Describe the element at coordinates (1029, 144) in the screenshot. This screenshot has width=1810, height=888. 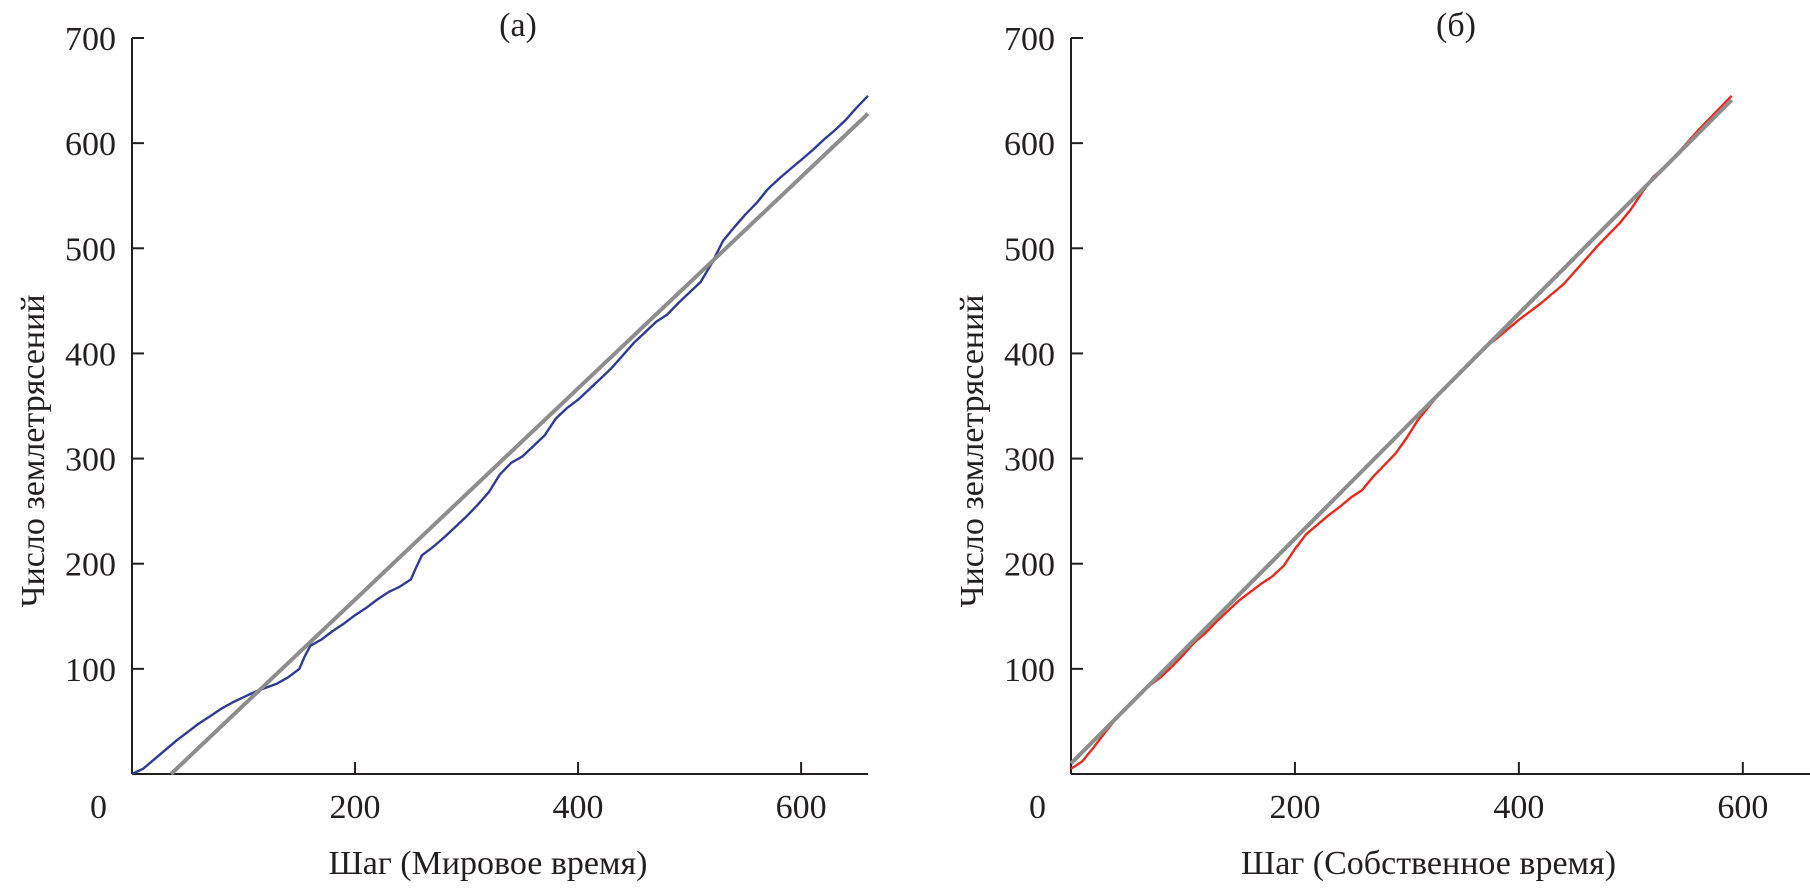
I see `y-tick-label-b-600: 600` at that location.